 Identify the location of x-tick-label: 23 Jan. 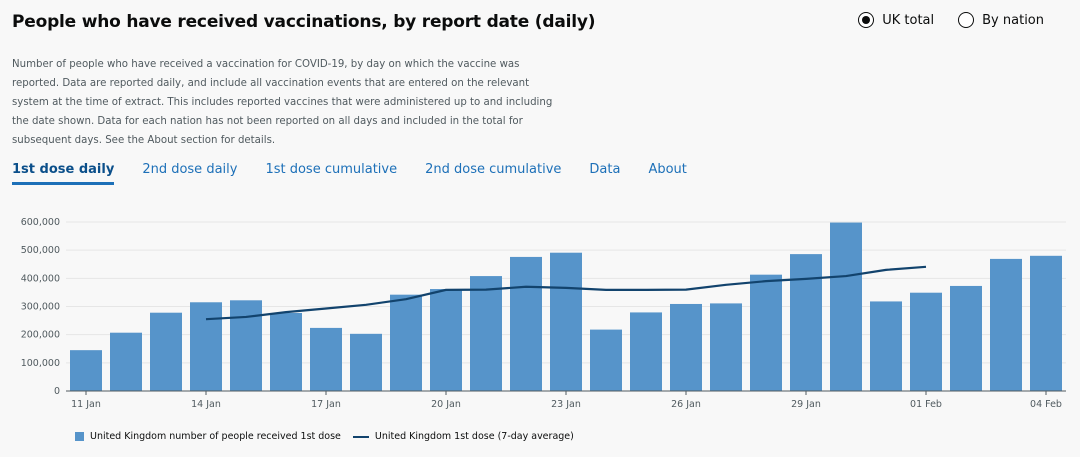
(566, 404).